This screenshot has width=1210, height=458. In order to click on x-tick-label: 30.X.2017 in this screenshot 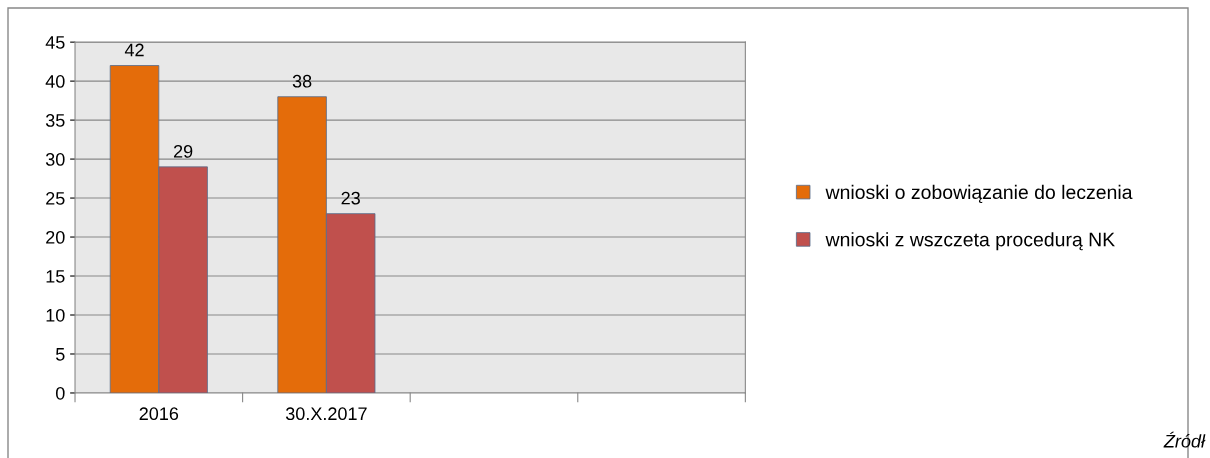, I will do `click(326, 414)`.